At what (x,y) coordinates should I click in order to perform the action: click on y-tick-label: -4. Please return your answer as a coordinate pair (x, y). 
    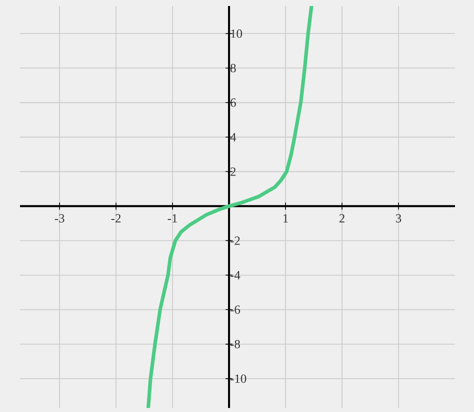
    Looking at the image, I should click on (235, 275).